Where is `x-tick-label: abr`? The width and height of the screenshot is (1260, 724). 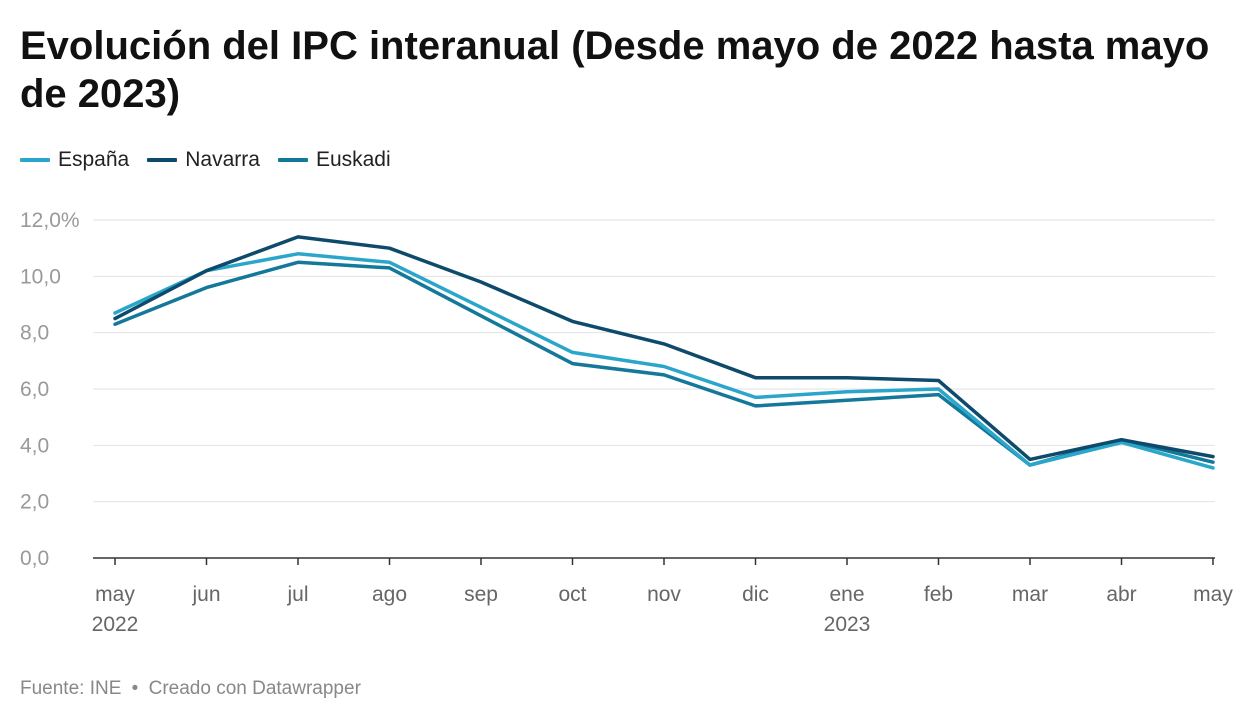
x-tick-label: abr is located at coordinates (1121, 594).